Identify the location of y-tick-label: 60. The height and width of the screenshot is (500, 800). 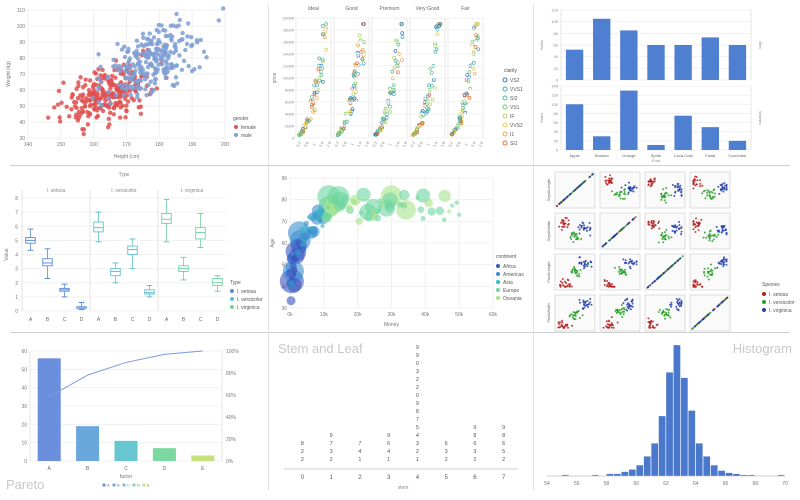
(284, 244).